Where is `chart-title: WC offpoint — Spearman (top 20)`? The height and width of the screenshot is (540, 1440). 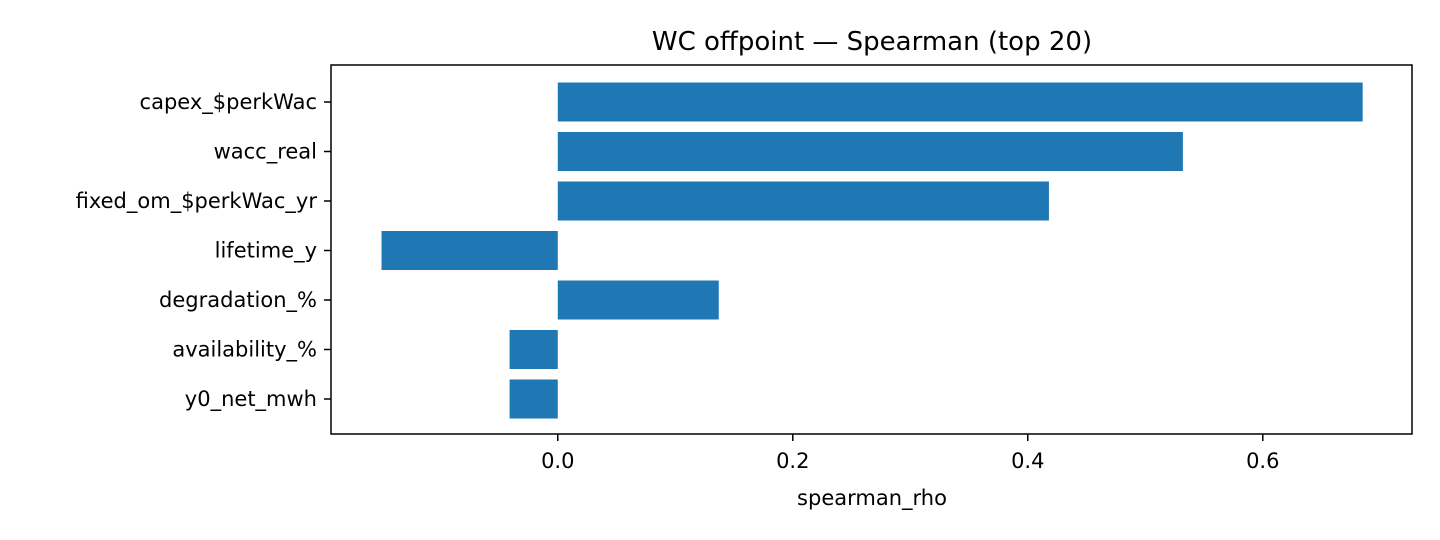
chart-title: WC offpoint — Spearman (top 20) is located at coordinates (872, 42).